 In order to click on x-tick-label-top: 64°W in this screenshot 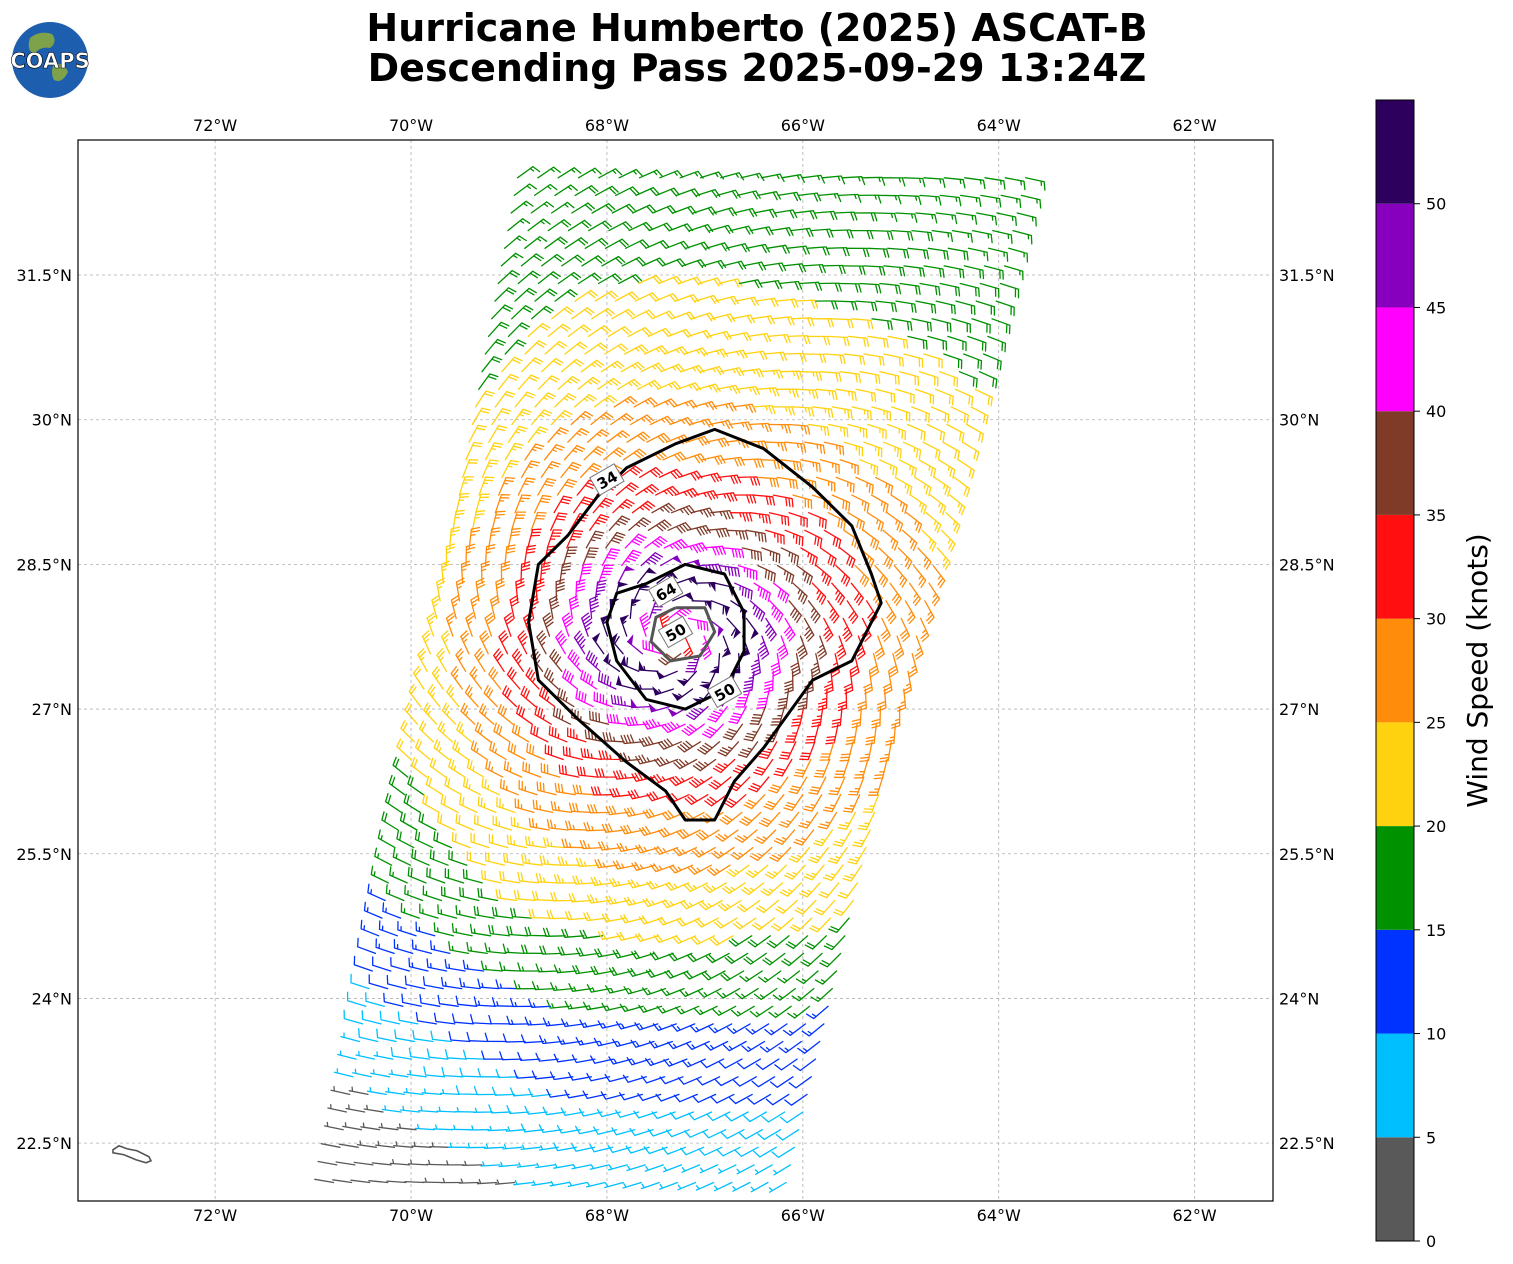, I will do `click(999, 125)`.